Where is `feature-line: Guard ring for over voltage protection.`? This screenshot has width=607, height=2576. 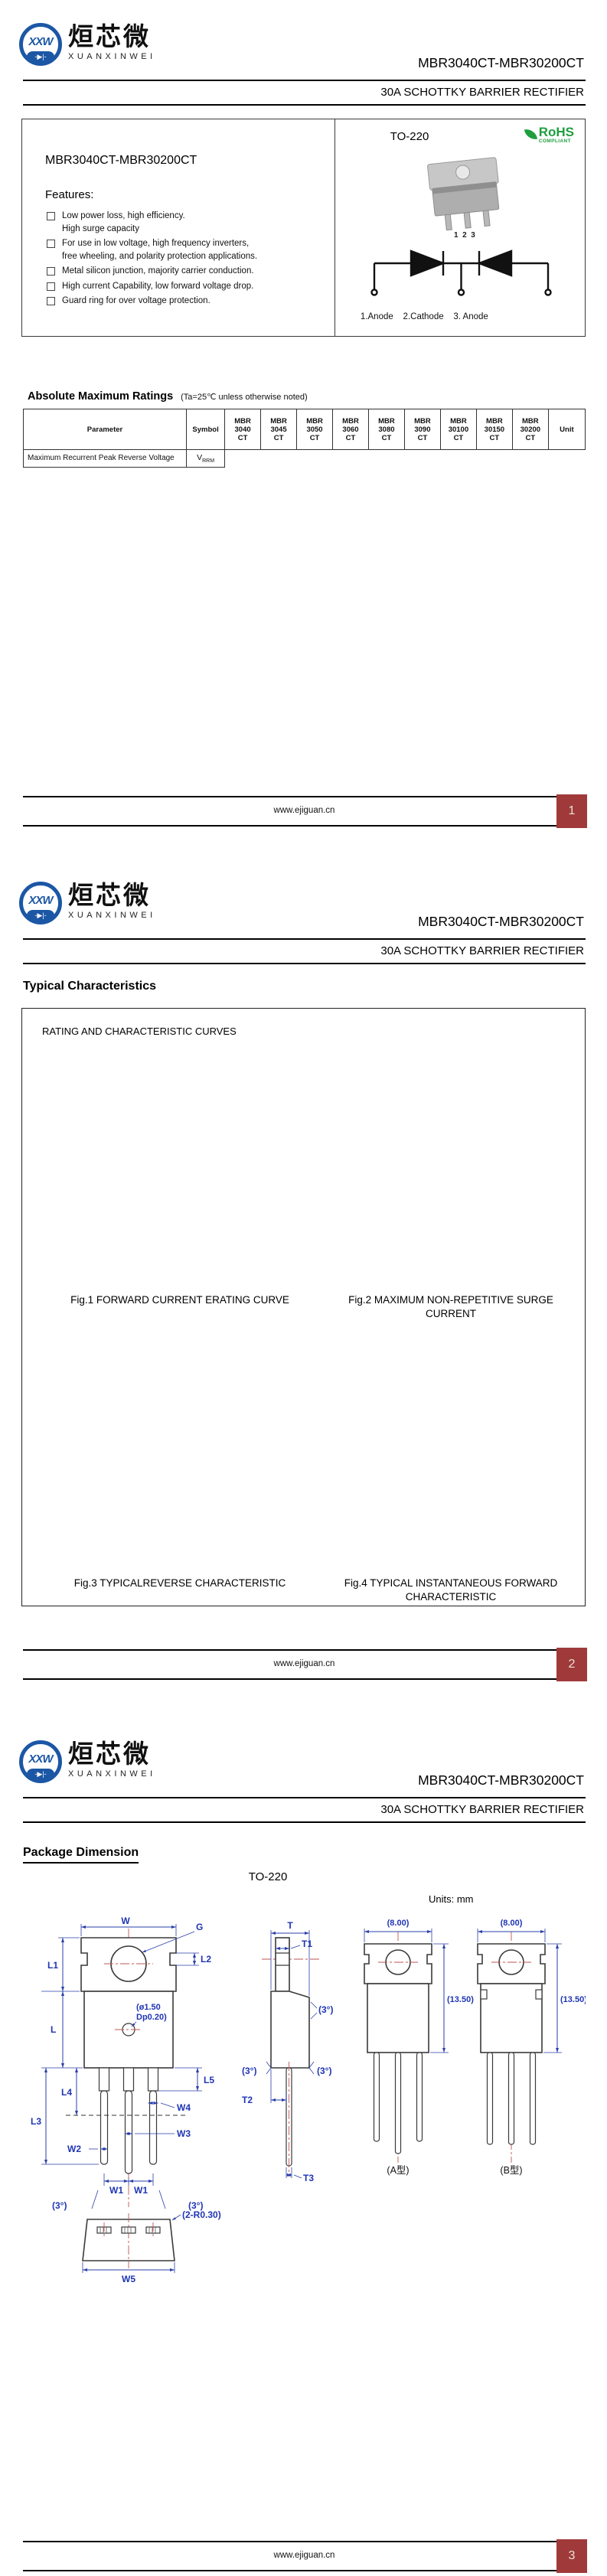 feature-line: Guard ring for over voltage protection. is located at coordinates (136, 300).